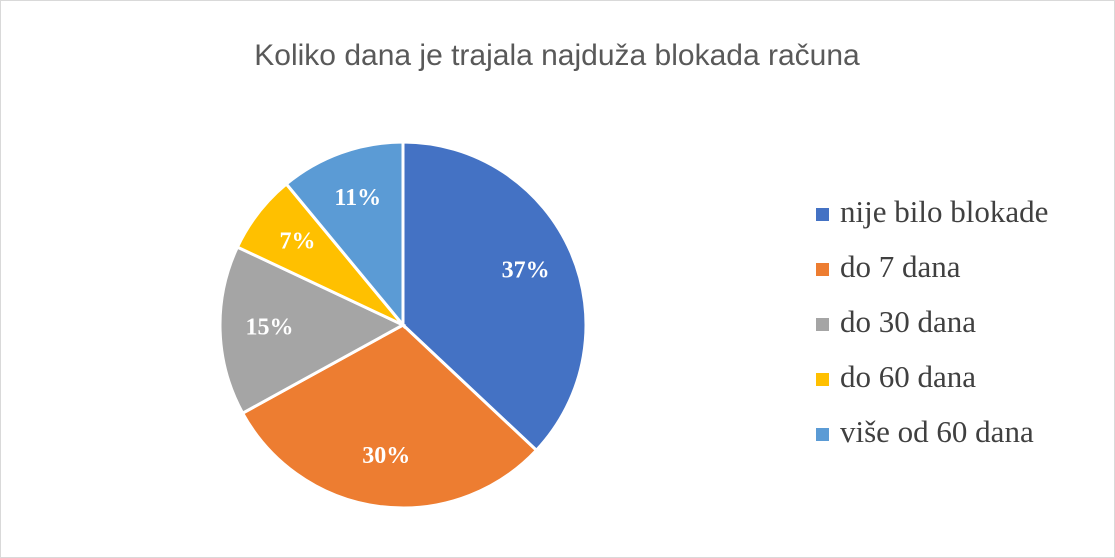 This screenshot has height=558, width=1115. I want to click on data-label: 15%, so click(269, 328).